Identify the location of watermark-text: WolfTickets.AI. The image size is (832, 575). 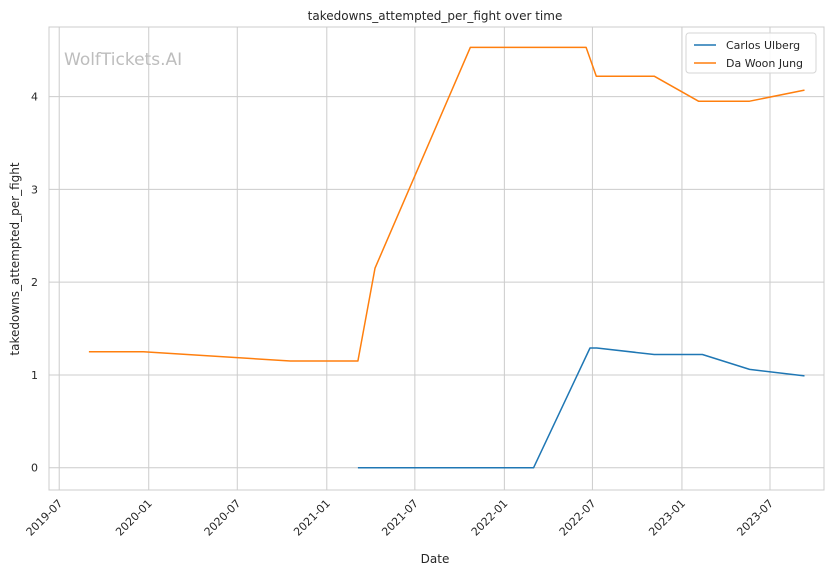
(123, 60).